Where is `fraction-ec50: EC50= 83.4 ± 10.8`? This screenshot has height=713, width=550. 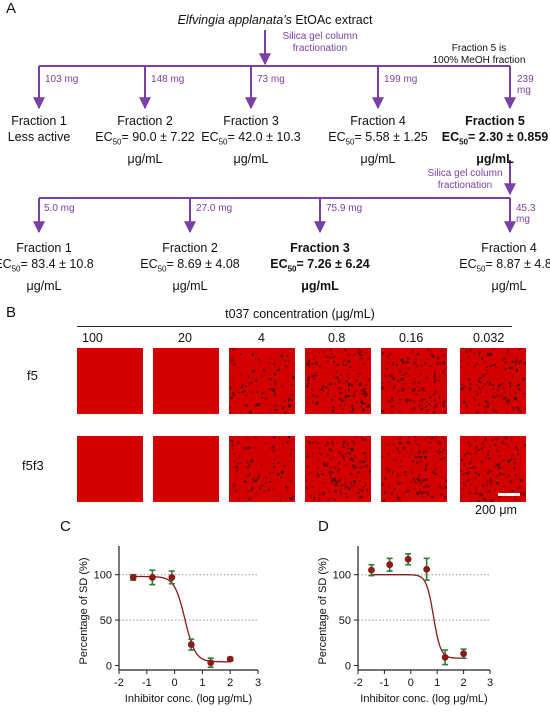 fraction-ec50: EC50= 83.4 ± 10.8 is located at coordinates (52, 267).